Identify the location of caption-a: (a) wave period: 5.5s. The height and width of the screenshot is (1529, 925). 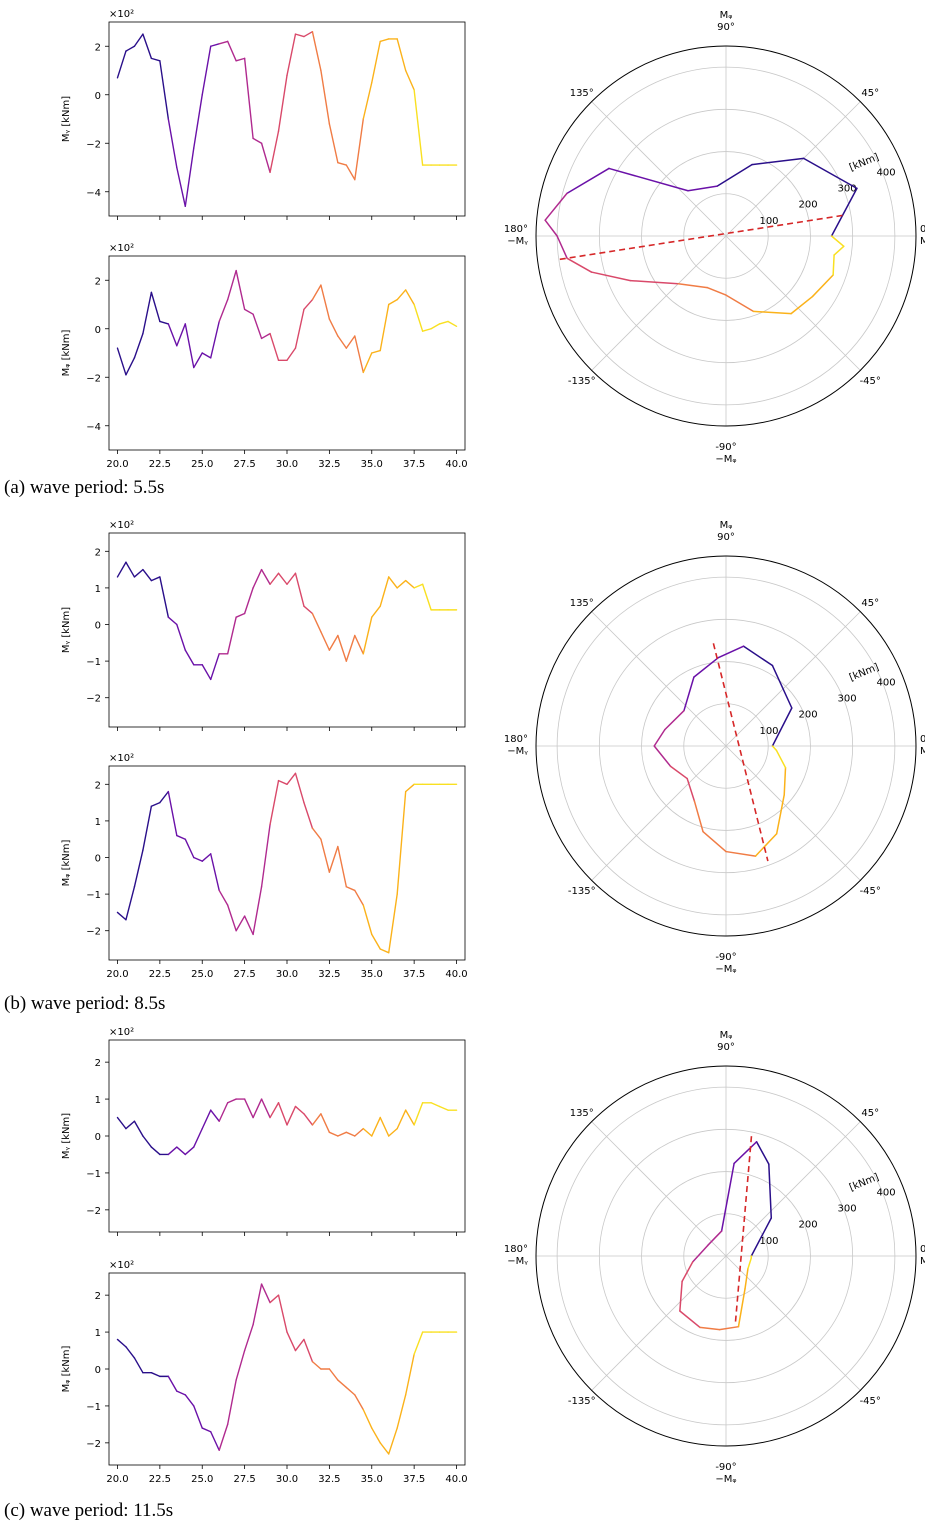
(84, 487).